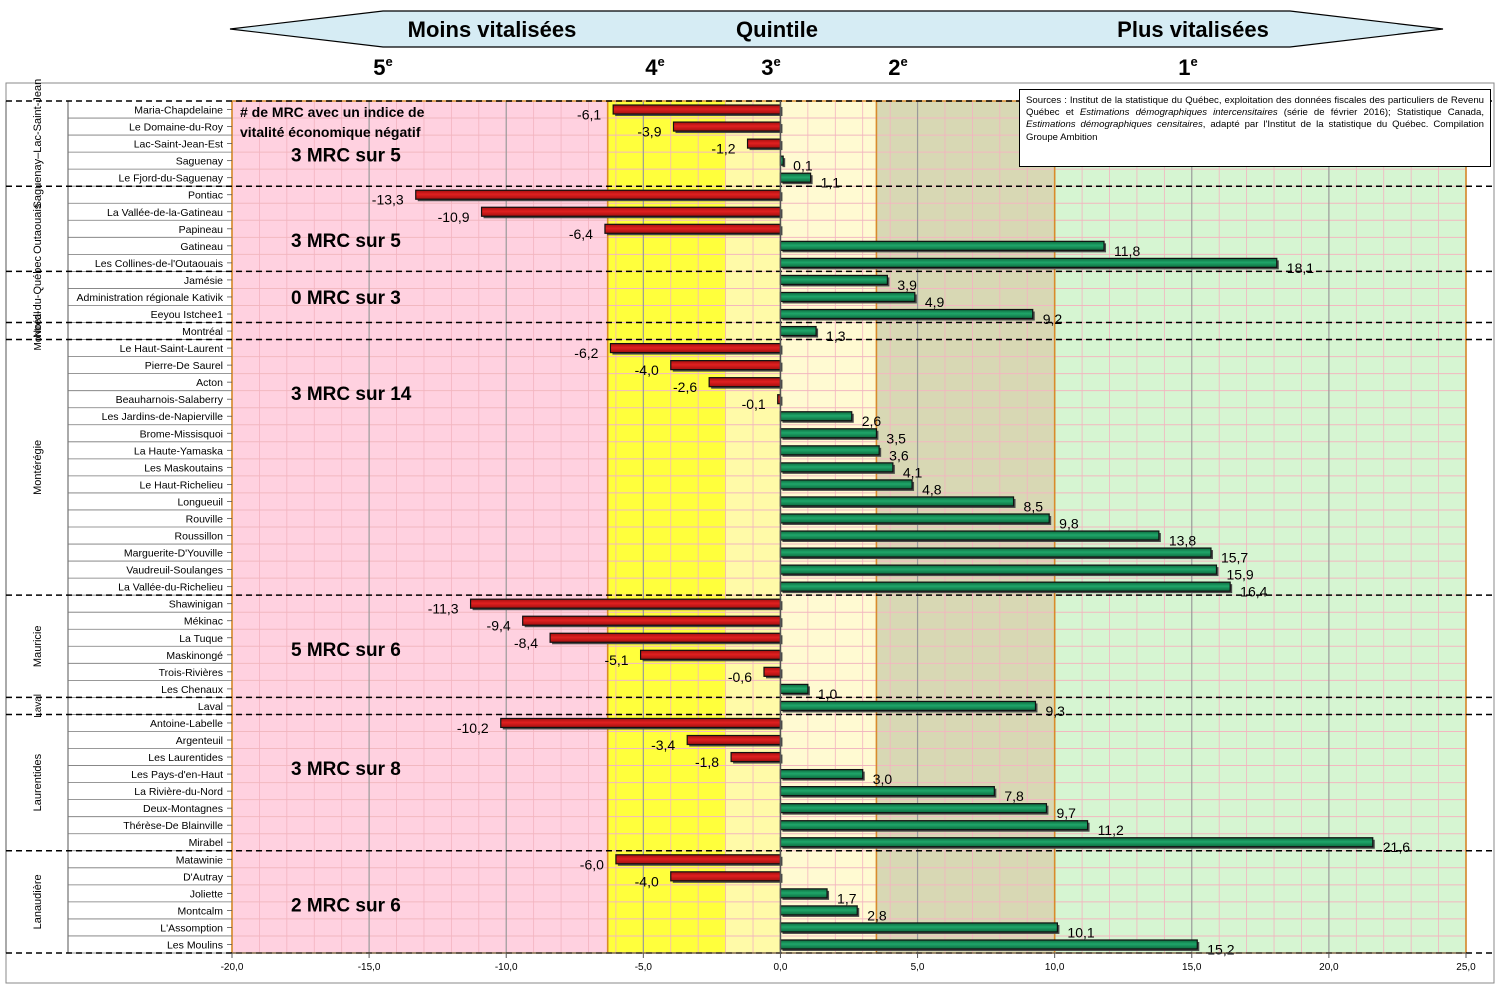  Describe the element at coordinates (1253, 592) in the screenshot. I see `value-label-la-vallee-du-richelieu: 16,4` at that location.